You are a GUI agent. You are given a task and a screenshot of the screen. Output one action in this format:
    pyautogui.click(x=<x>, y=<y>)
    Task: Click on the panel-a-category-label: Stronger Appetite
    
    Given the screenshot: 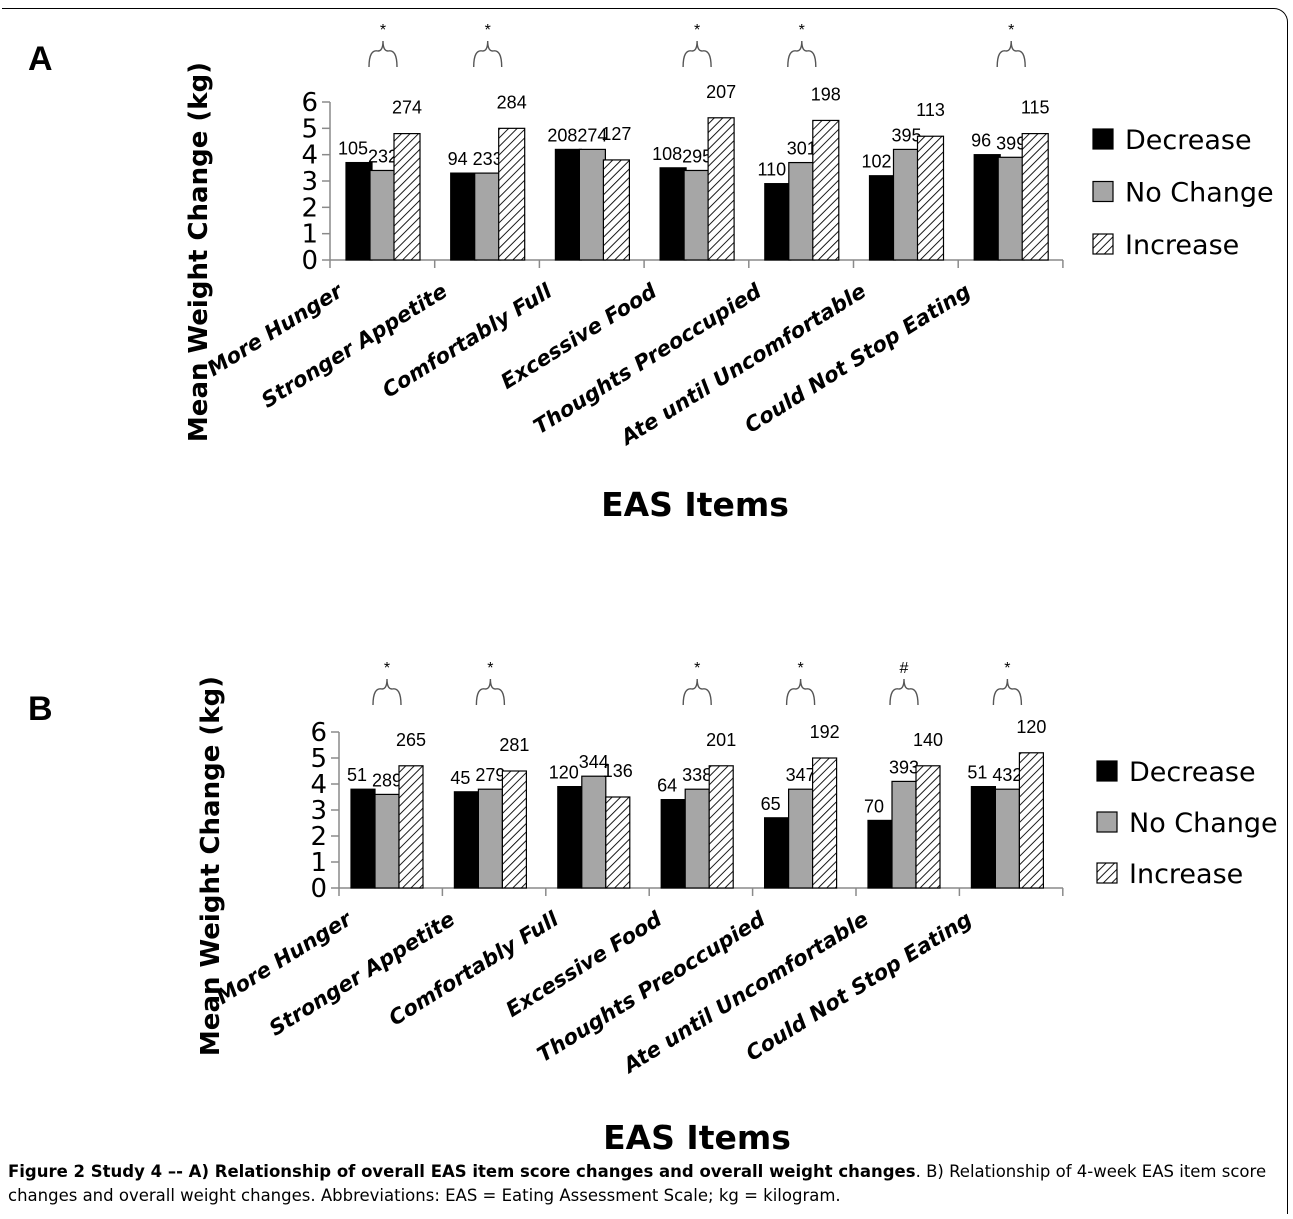 What is the action you would take?
    pyautogui.click(x=354, y=346)
    